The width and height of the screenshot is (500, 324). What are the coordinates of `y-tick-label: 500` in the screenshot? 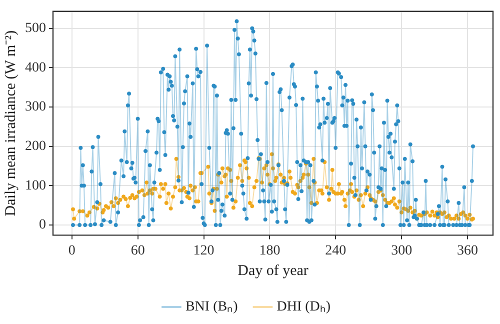 It's located at (35, 28).